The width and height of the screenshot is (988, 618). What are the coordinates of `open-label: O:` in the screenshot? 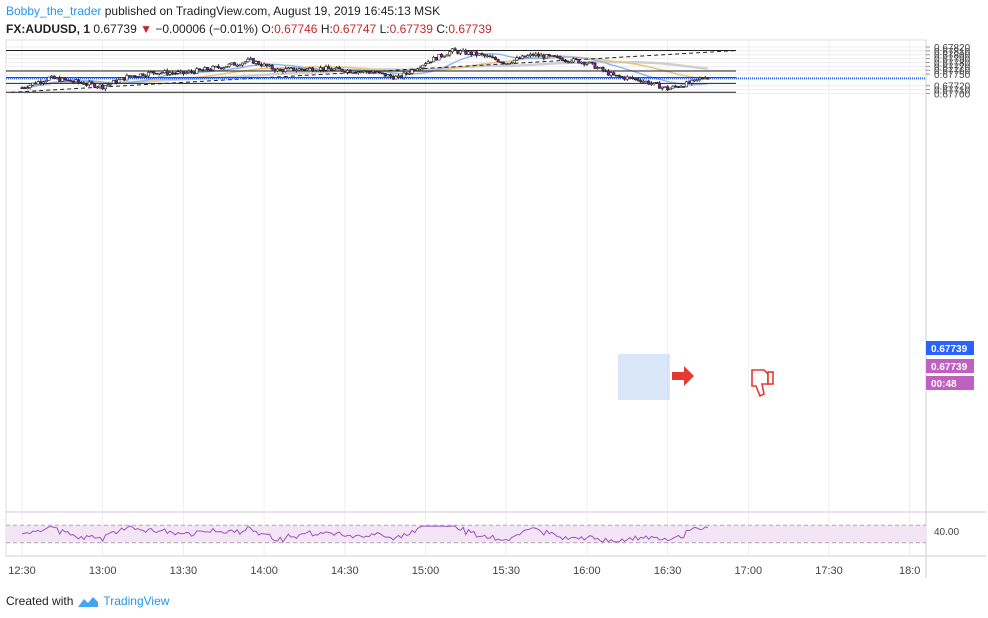 It's located at (268, 29).